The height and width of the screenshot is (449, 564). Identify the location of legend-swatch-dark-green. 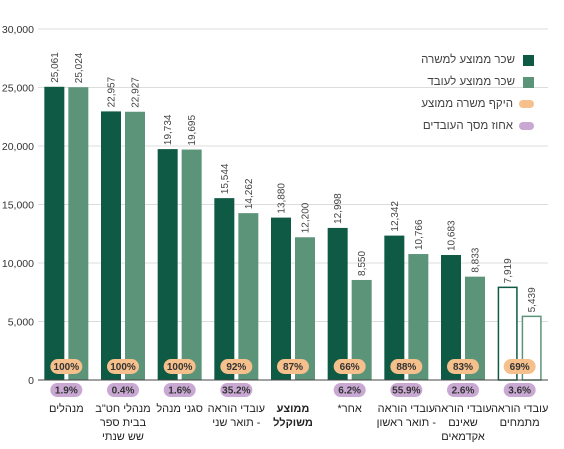
(528, 60).